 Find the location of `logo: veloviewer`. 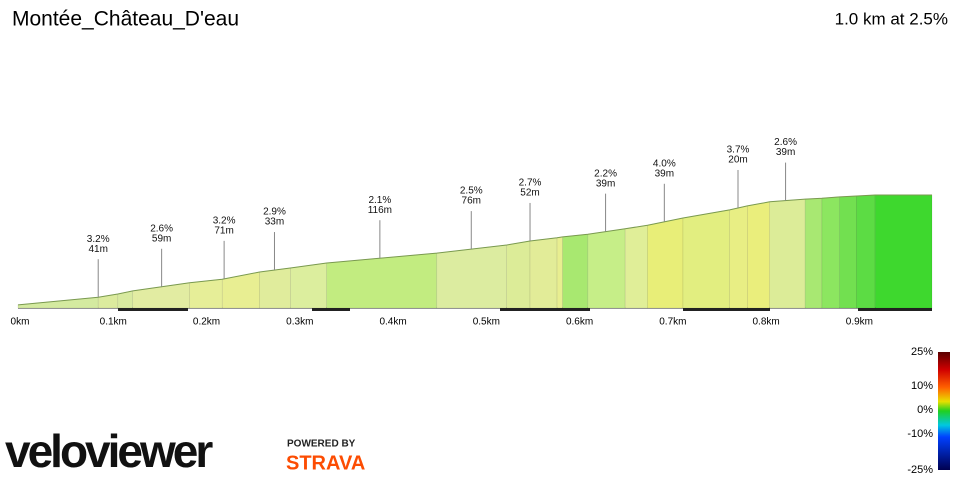

logo: veloviewer is located at coordinates (109, 451).